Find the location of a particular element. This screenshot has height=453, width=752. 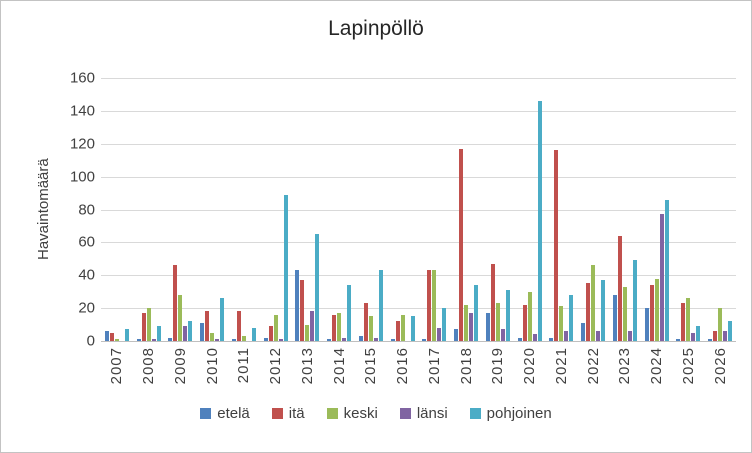

bar-itä-2024 is located at coordinates (651, 313).